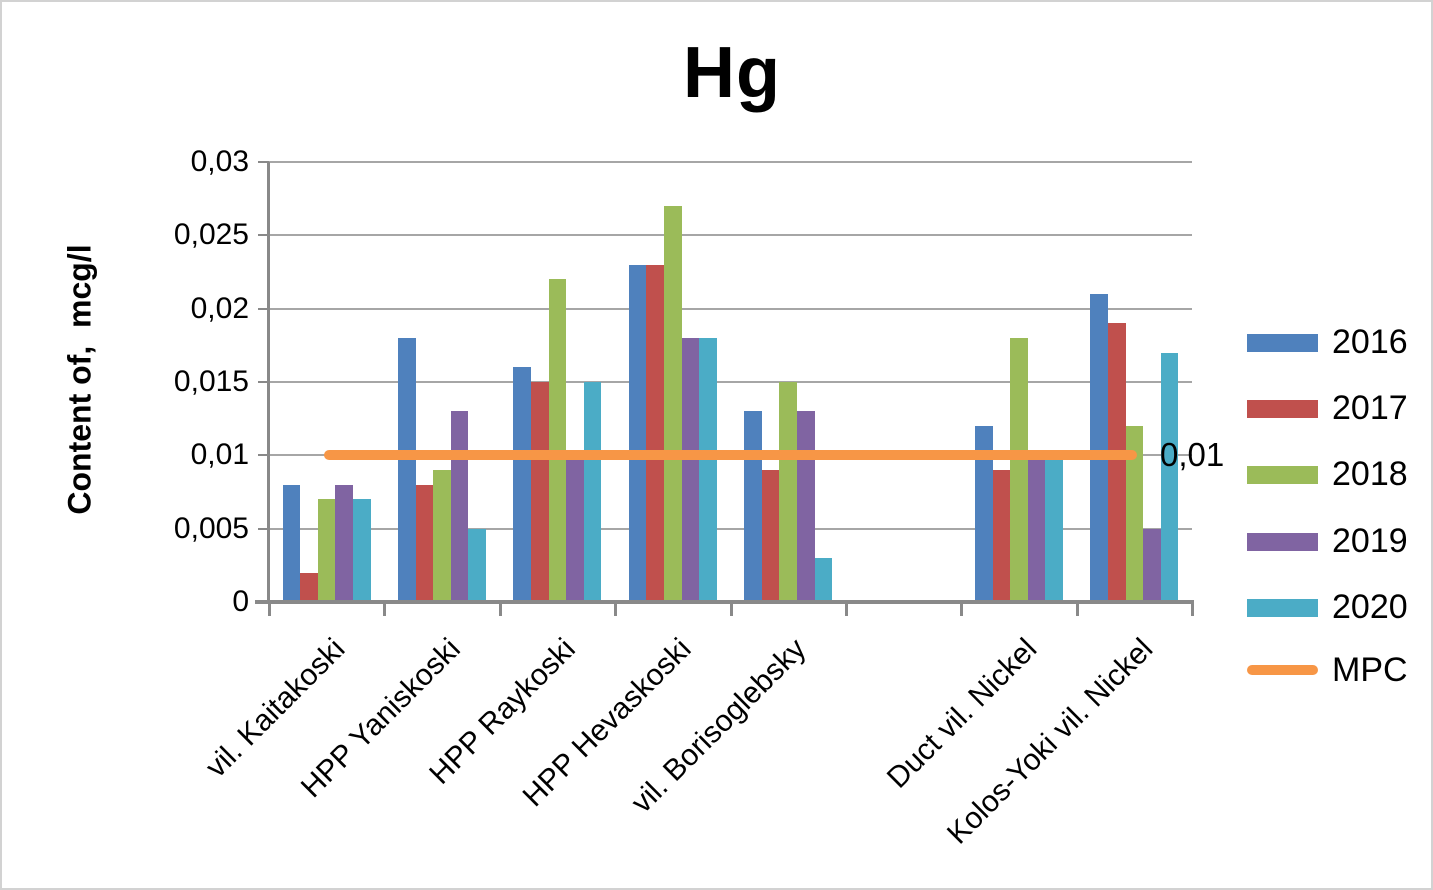 The height and width of the screenshot is (890, 1433). What do you see at coordinates (1370, 606) in the screenshot?
I see `legend-label-2020: 2020` at bounding box center [1370, 606].